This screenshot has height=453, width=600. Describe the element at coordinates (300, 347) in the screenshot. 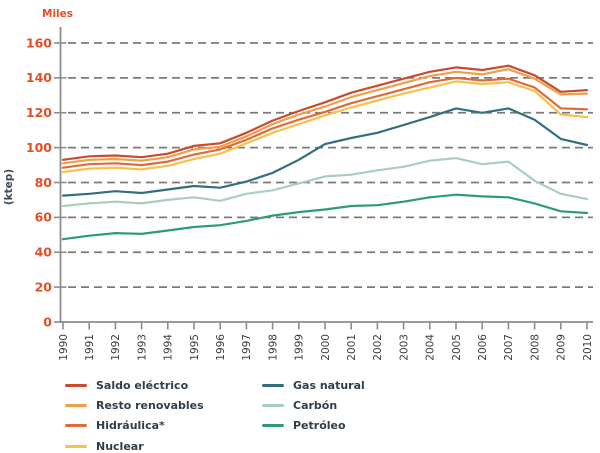

I see `x-tick-label-1999: 1999` at that location.